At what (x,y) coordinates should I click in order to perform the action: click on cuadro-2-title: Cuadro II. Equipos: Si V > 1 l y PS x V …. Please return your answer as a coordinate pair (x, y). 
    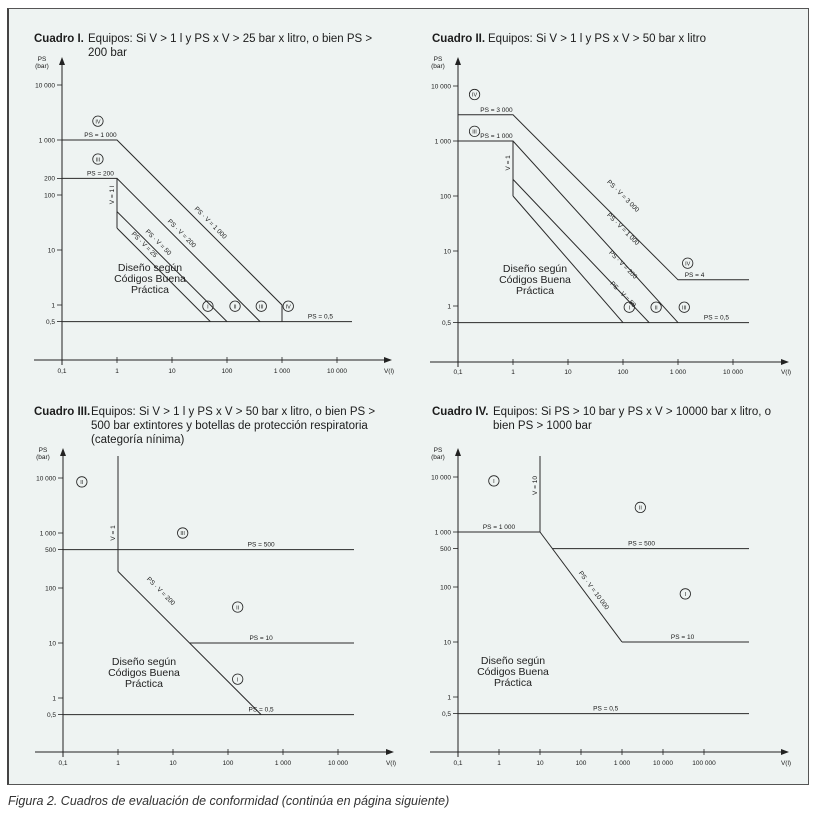
    Looking at the image, I should click on (617, 39).